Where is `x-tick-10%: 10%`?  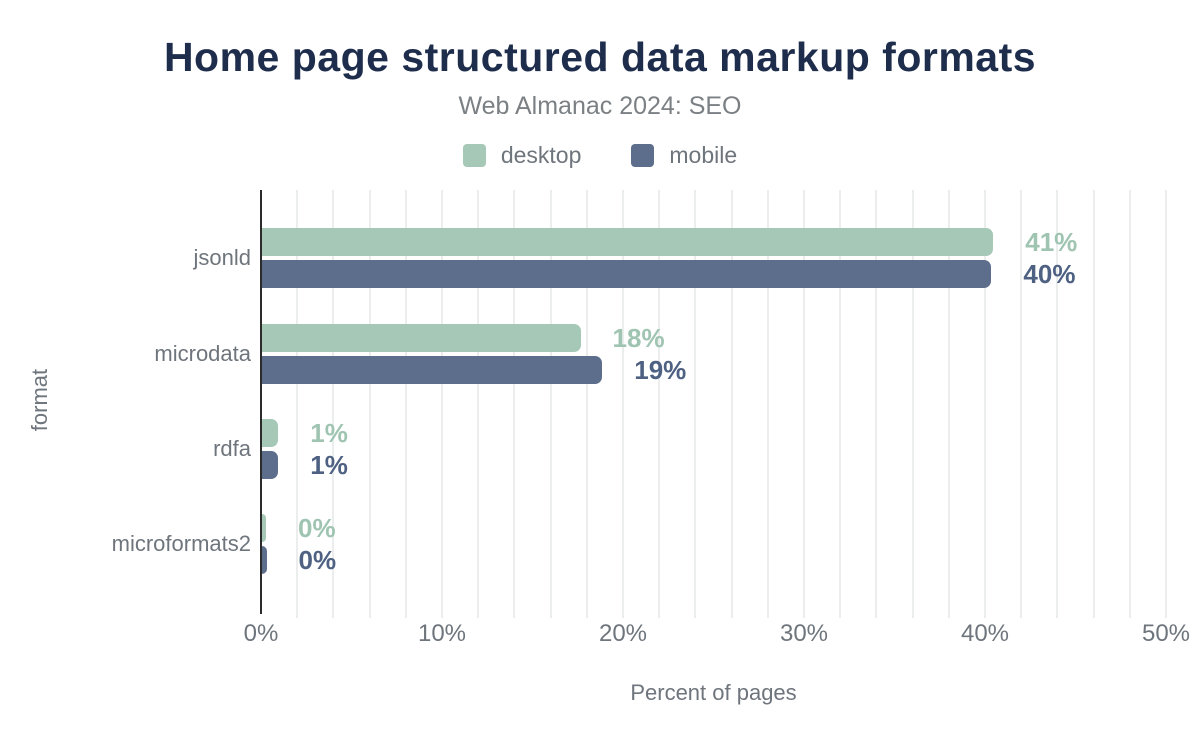 x-tick-10%: 10% is located at coordinates (442, 633).